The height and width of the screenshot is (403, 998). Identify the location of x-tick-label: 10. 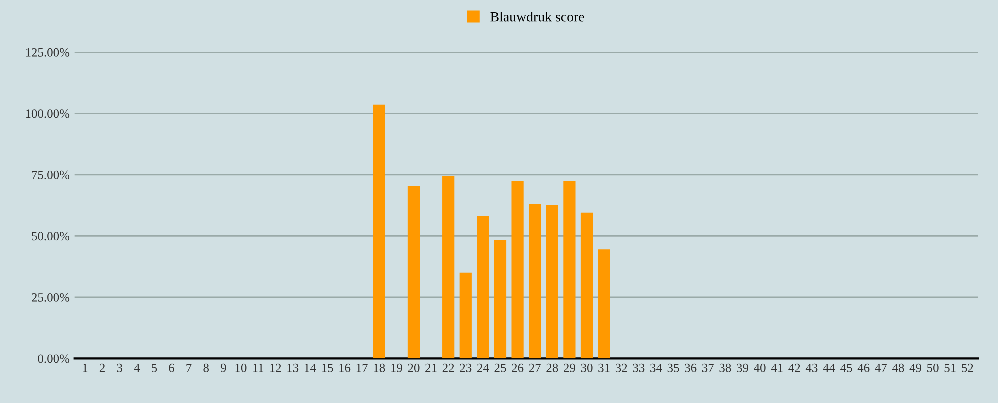
(241, 368).